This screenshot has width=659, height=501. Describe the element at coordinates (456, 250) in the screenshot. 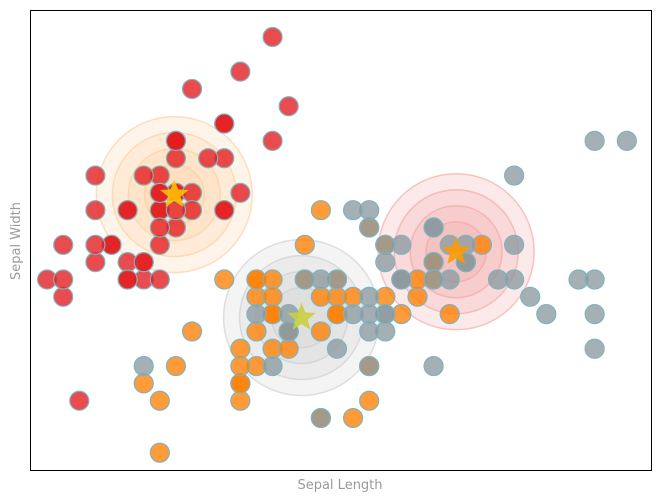

I see `centroid-gray-star` at that location.